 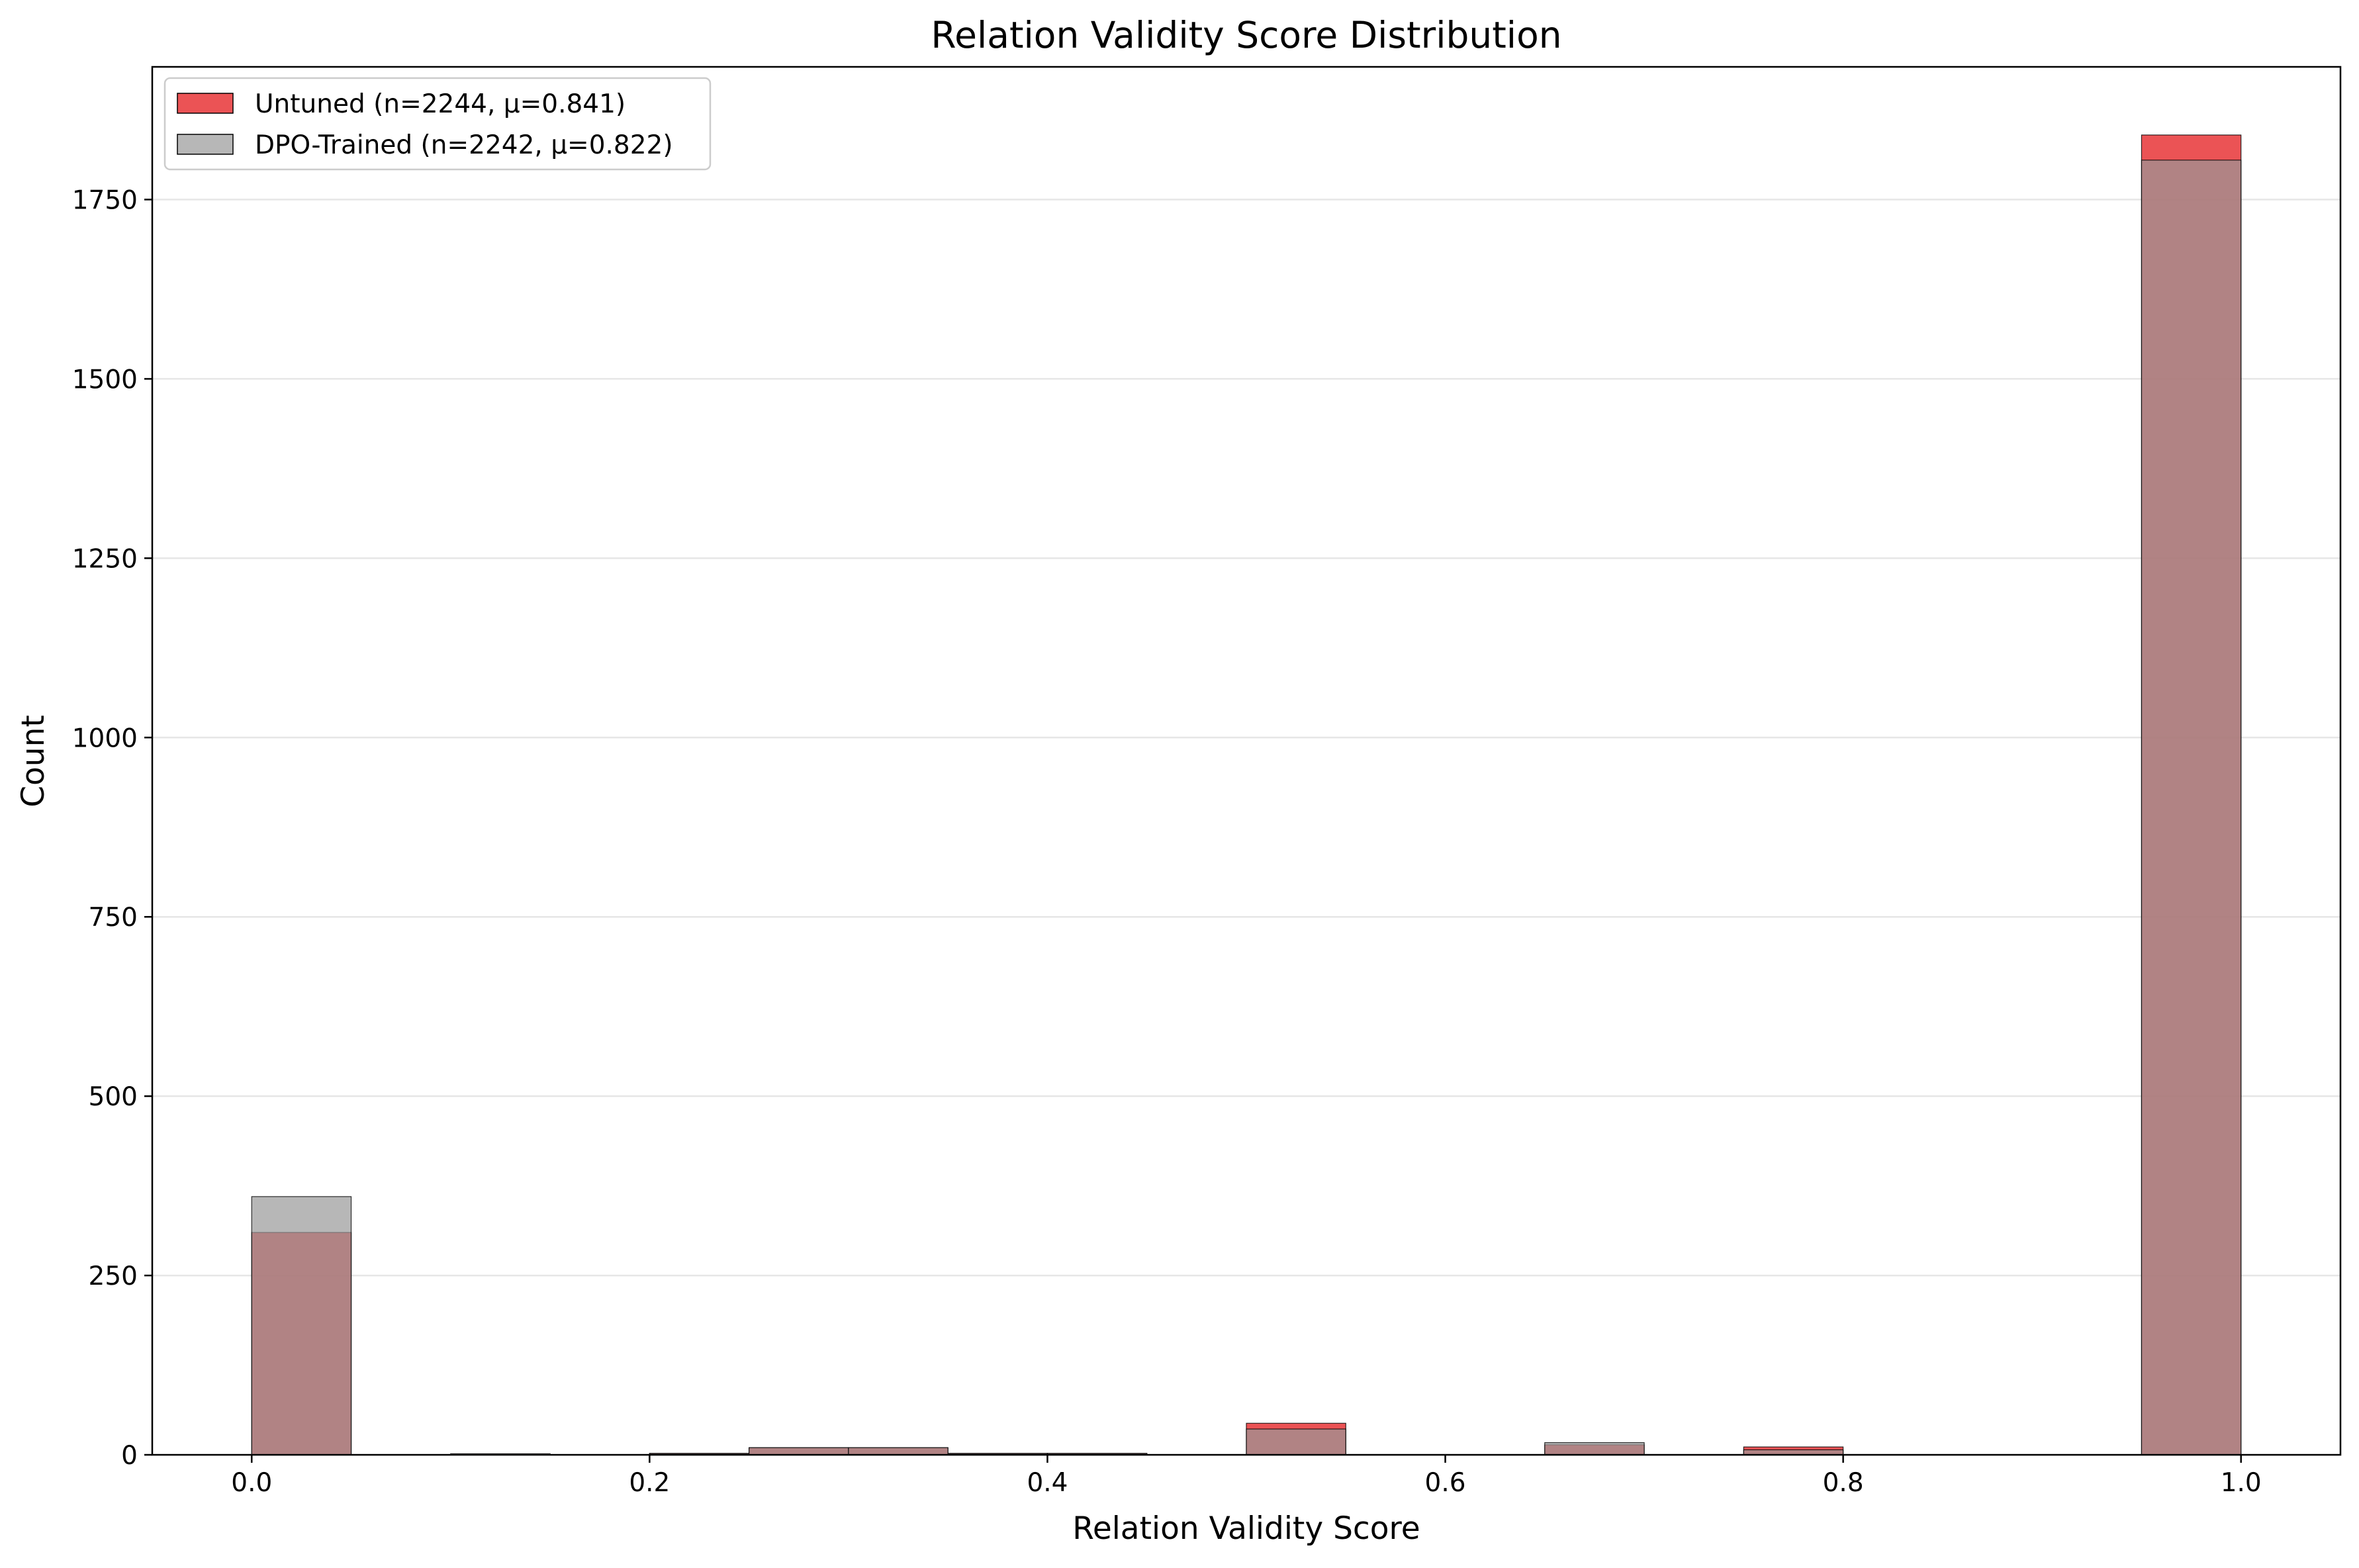 I want to click on legend-swatch-dpo-trained, so click(x=205, y=144).